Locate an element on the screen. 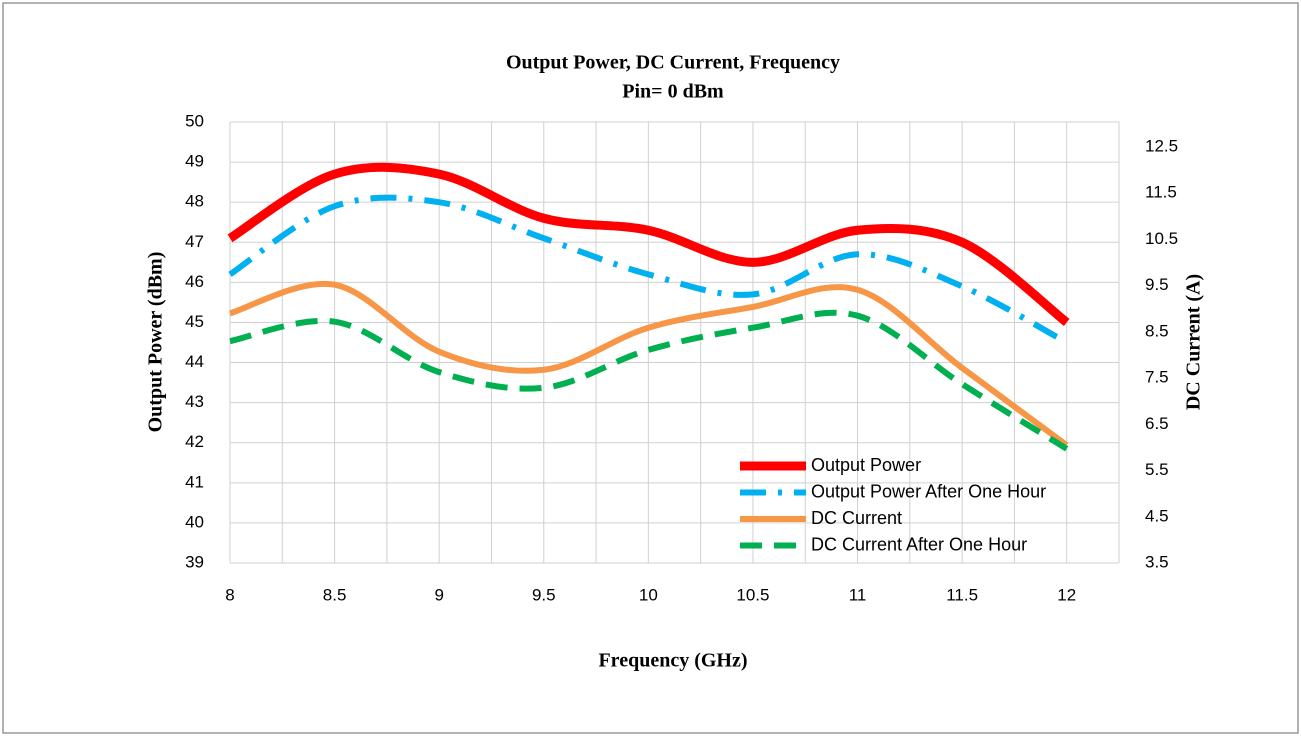 This screenshot has height=736, width=1301. y2-tick-label: 12.5 is located at coordinates (1161, 145).